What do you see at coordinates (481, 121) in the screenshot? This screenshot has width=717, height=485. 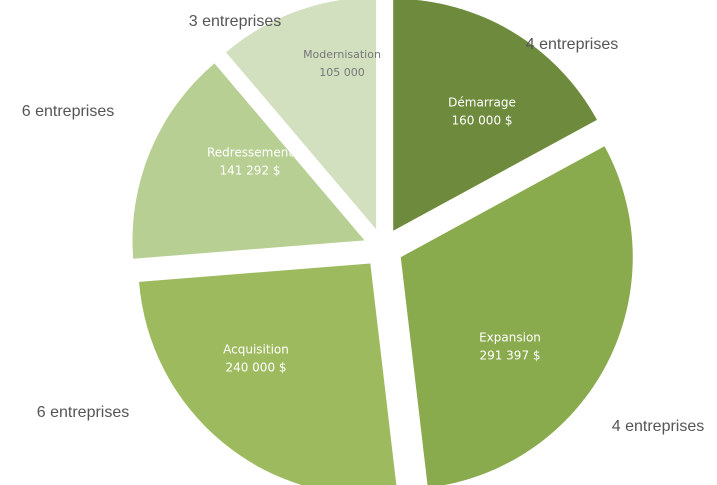 I see `slice-value-label: 160 000 $` at bounding box center [481, 121].